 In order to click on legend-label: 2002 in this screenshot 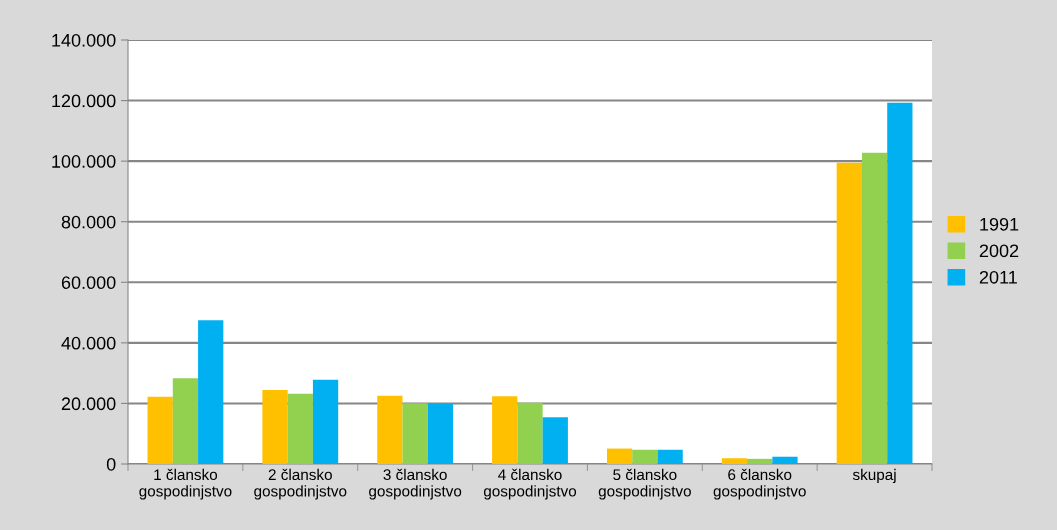, I will do `click(999, 251)`.